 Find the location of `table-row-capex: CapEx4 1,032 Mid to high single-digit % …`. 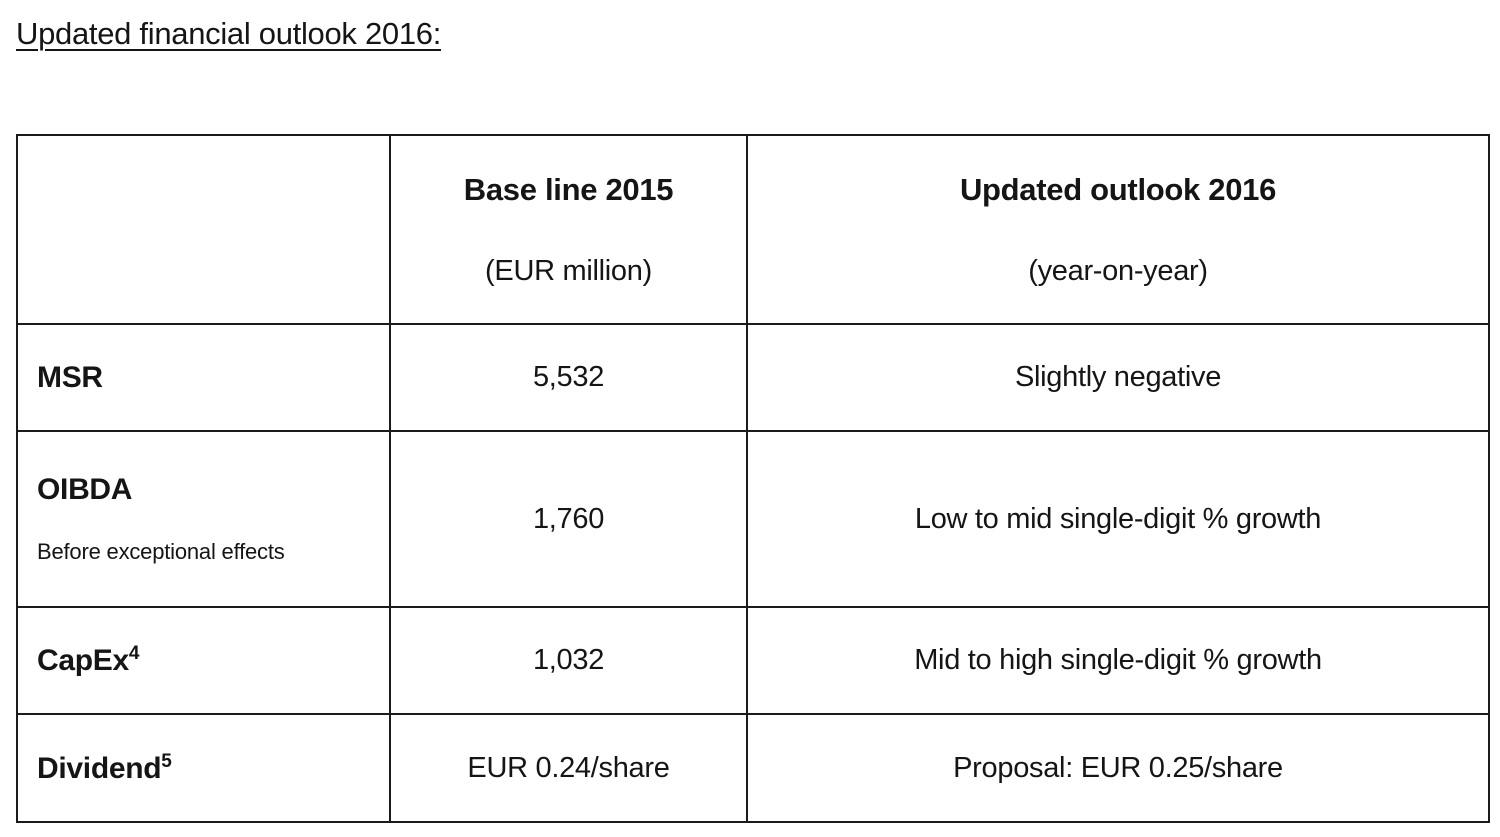

table-row-capex: CapEx4 1,032 Mid to high single-digit % … is located at coordinates (753, 660).